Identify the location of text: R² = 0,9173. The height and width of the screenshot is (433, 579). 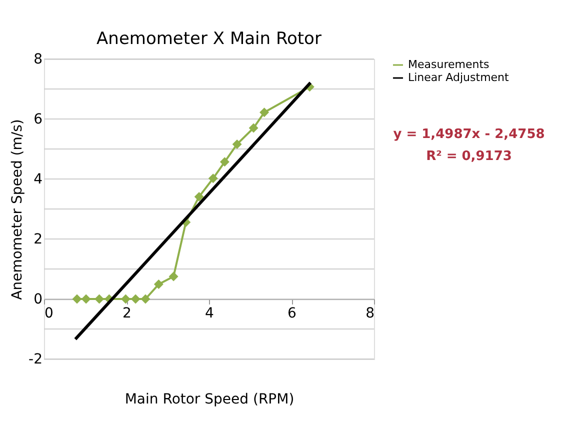
(469, 156).